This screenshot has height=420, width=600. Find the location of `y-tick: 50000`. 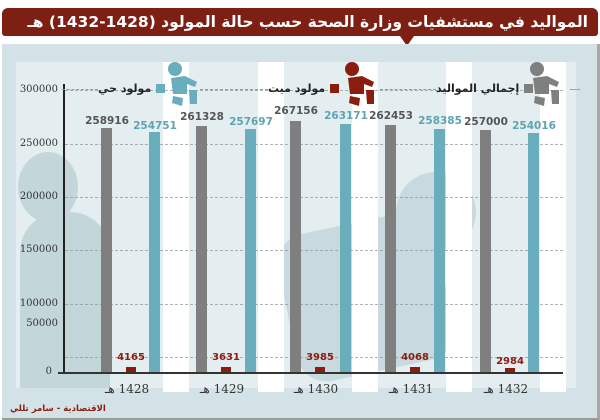

y-tick: 50000 is located at coordinates (42, 323).